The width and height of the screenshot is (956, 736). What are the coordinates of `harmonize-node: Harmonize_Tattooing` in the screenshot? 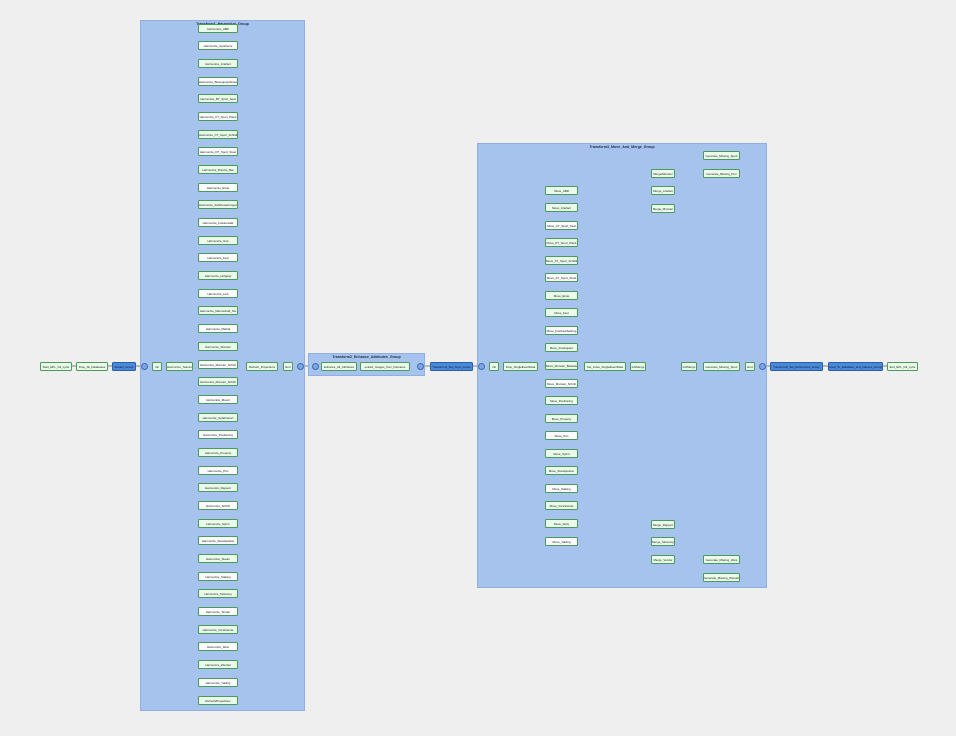 It's located at (218, 594).